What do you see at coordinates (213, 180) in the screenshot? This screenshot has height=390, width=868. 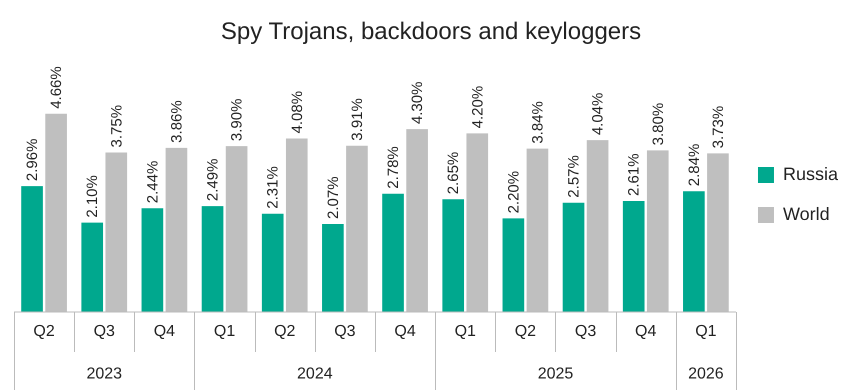 I see `data-label: 2.49%` at bounding box center [213, 180].